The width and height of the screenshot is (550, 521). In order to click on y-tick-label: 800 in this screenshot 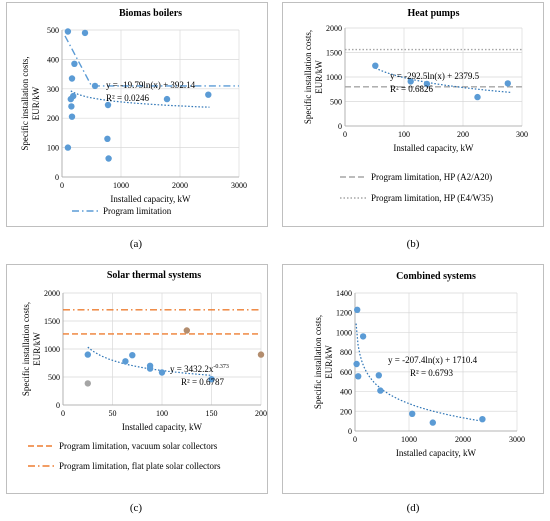, I will do `click(346, 352)`.